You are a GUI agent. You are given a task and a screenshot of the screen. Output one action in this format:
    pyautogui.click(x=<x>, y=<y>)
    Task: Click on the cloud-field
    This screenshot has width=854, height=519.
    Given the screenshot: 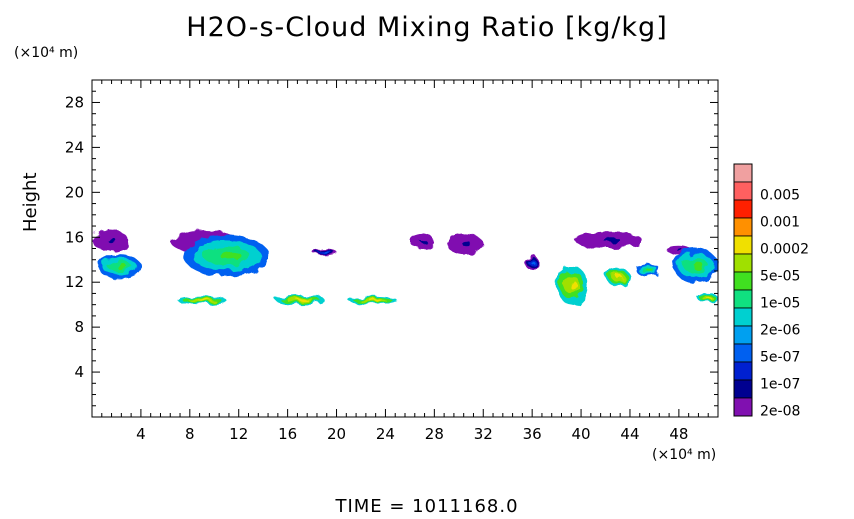 What is the action you would take?
    pyautogui.click(x=405, y=267)
    